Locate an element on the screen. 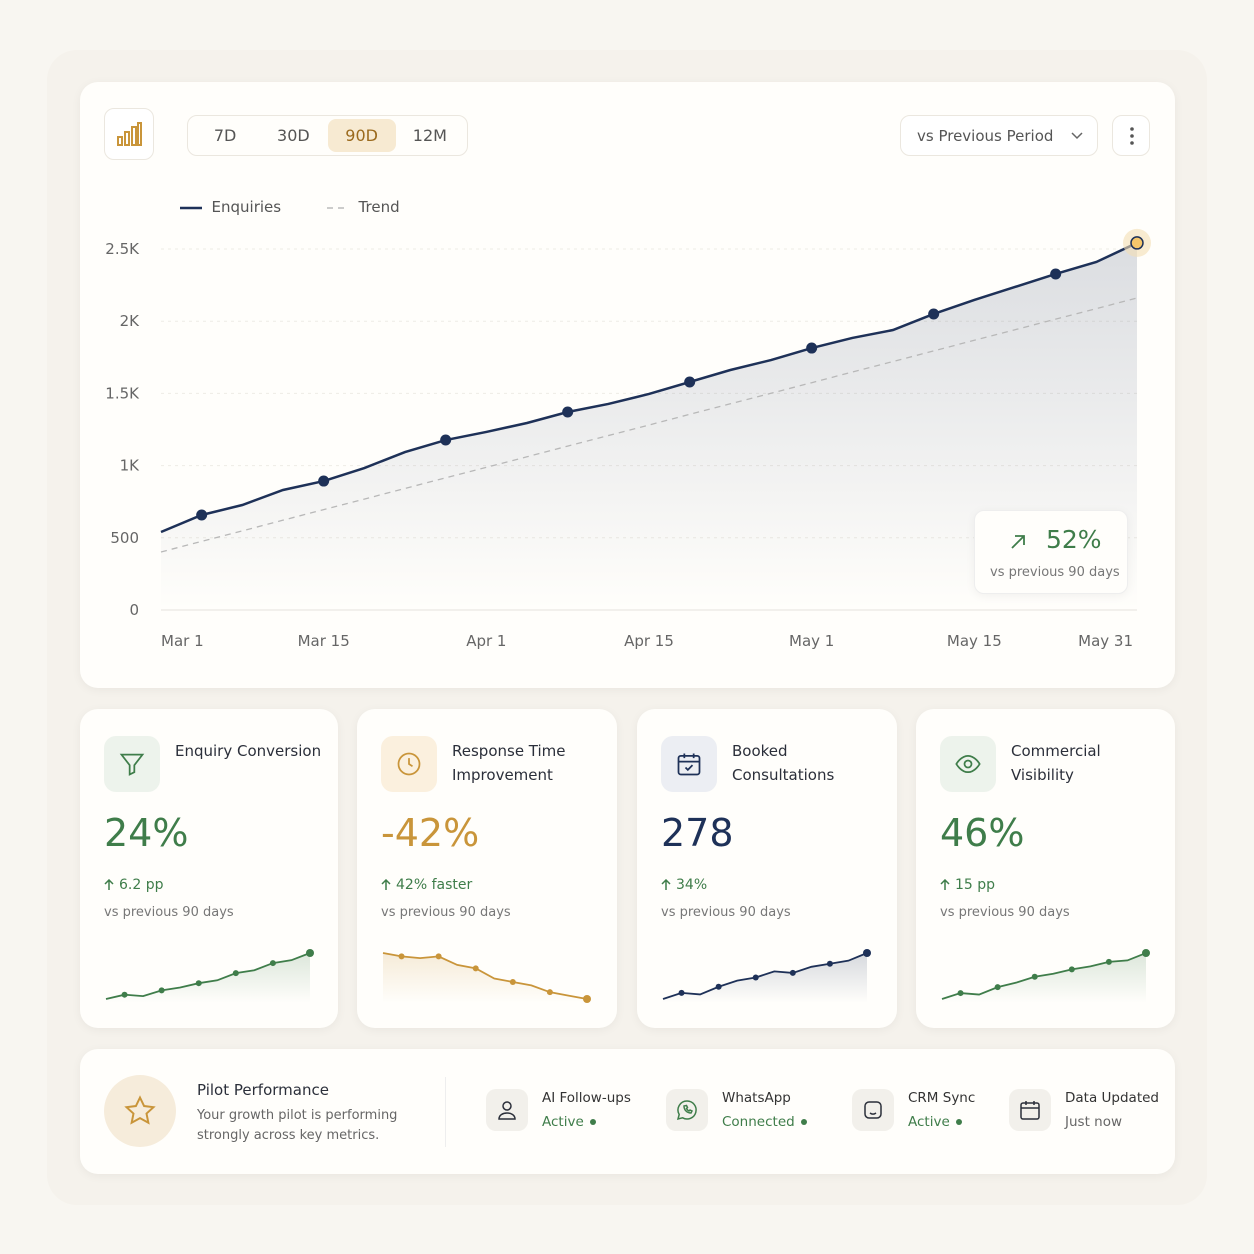 Image resolution: width=1254 pixels, height=1254 pixels. chart-icon is located at coordinates (129, 134).